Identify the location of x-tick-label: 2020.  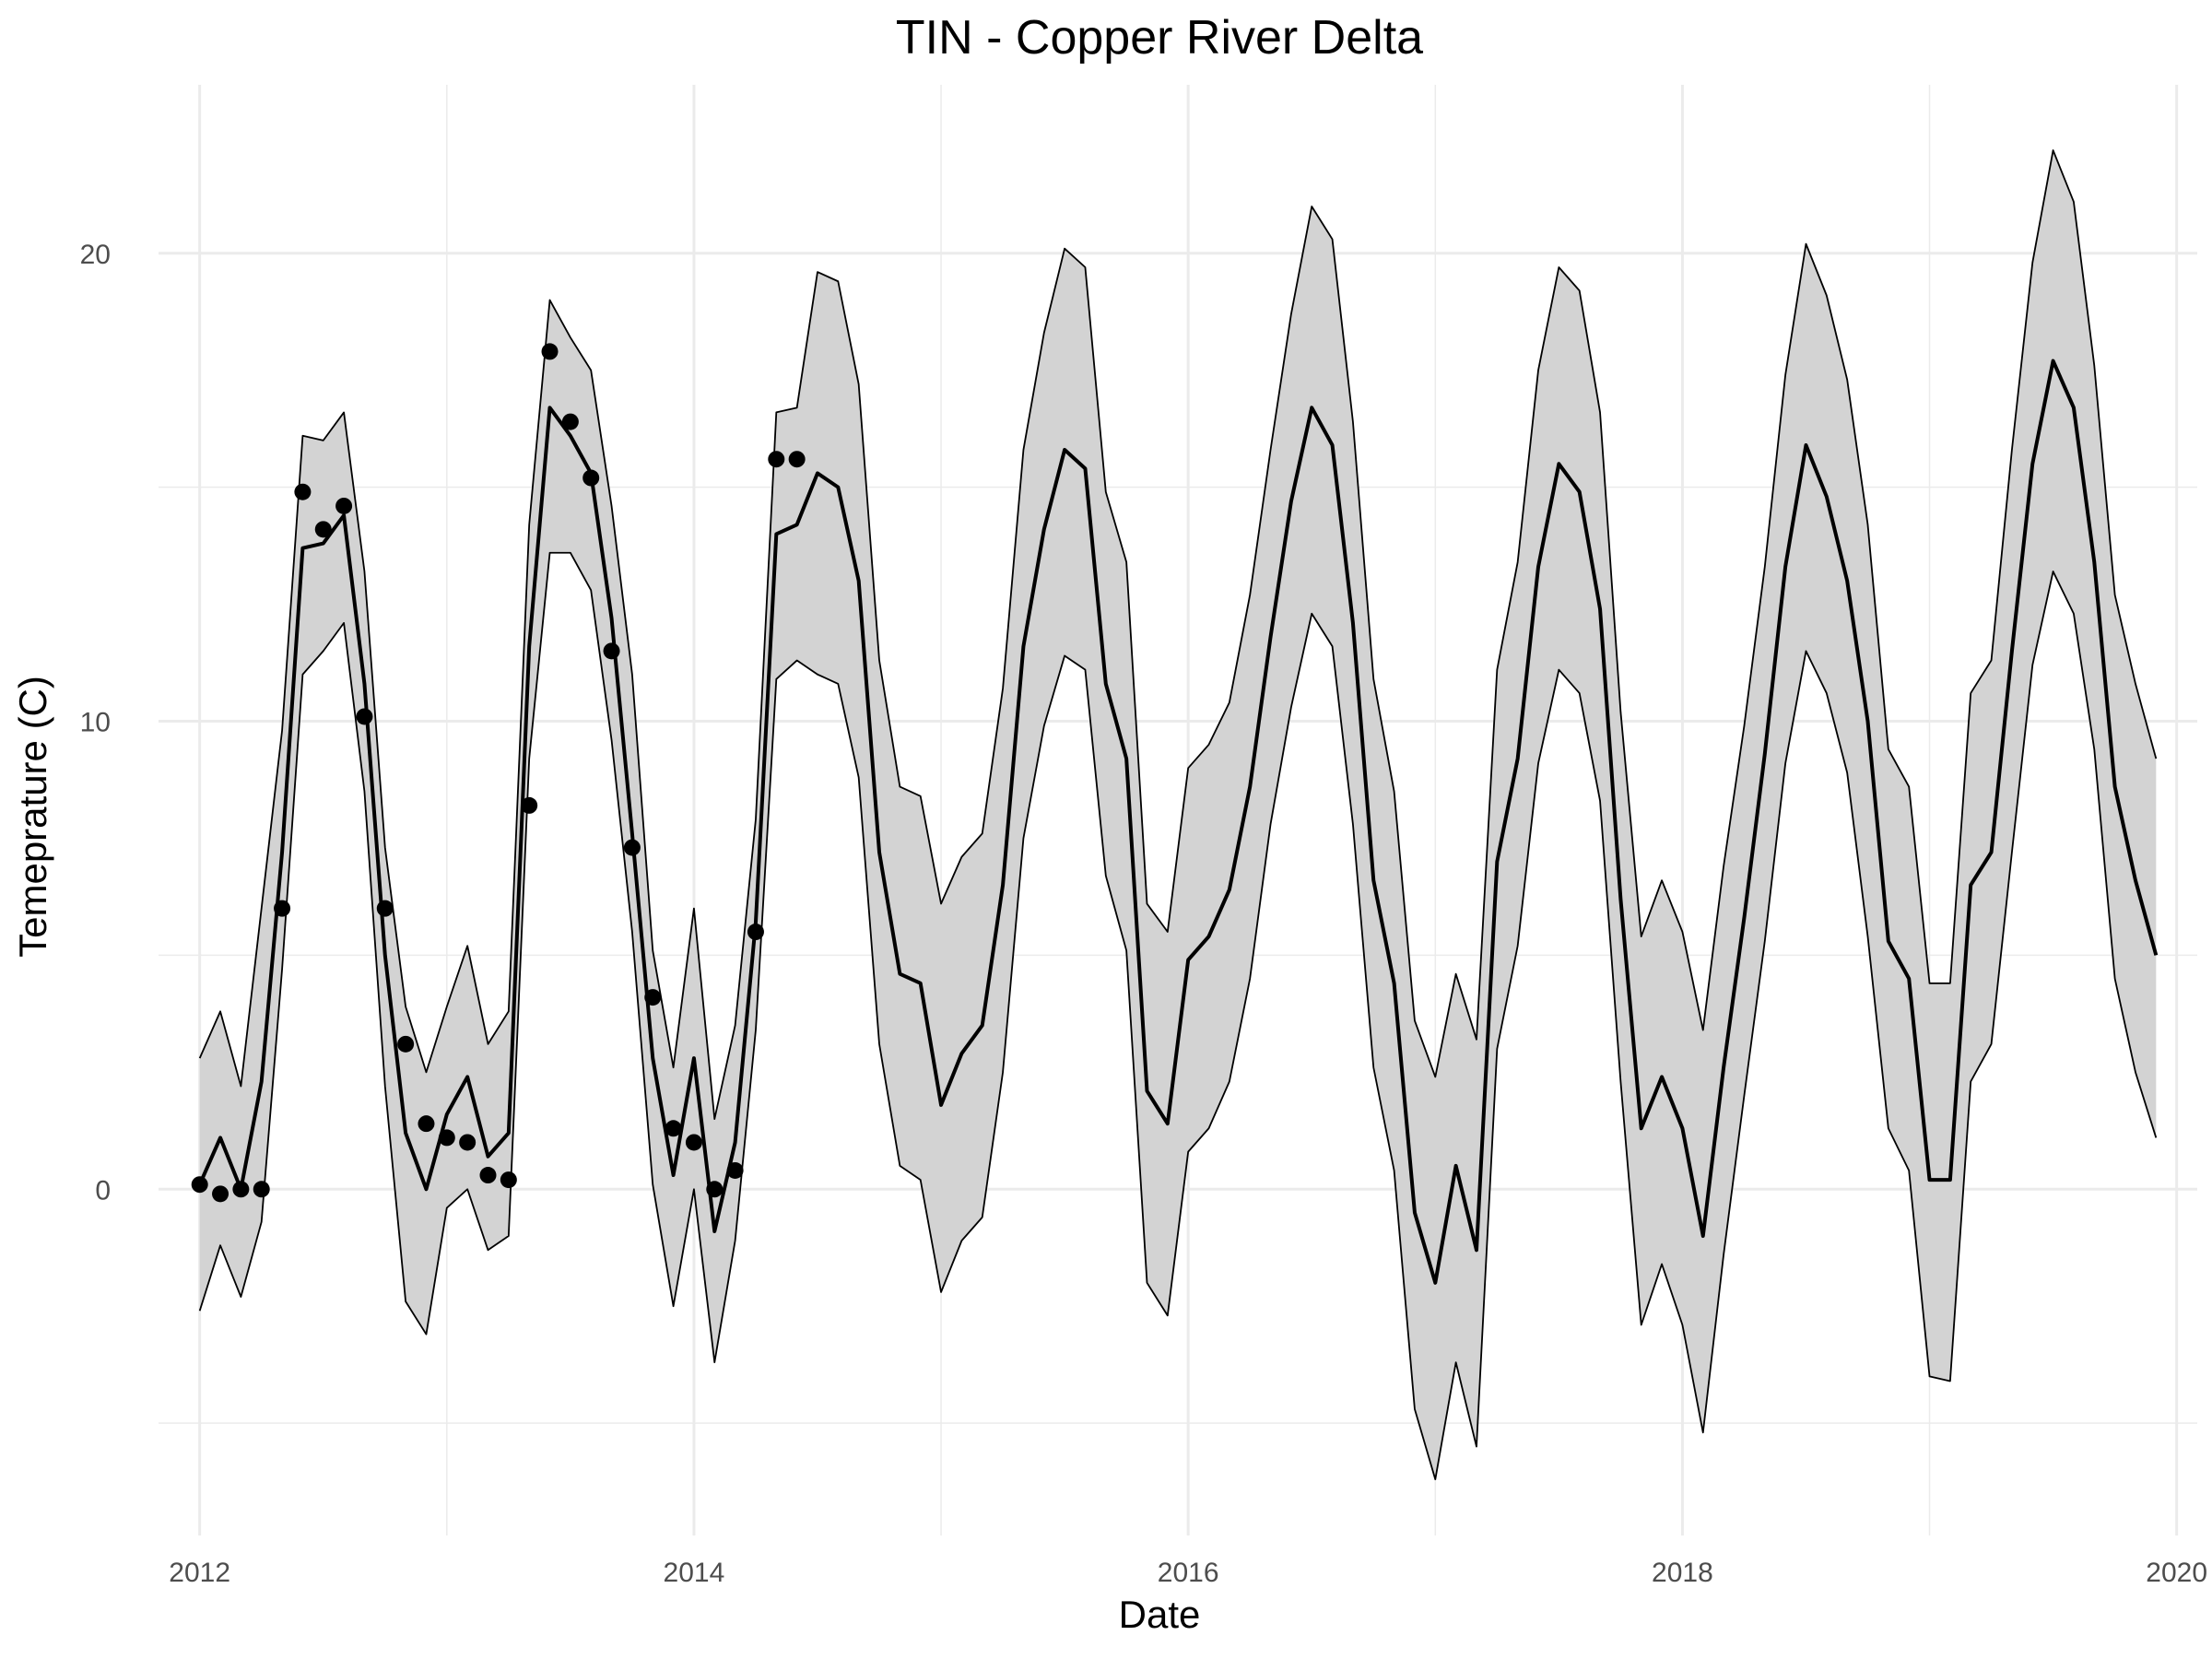
(2176, 1573).